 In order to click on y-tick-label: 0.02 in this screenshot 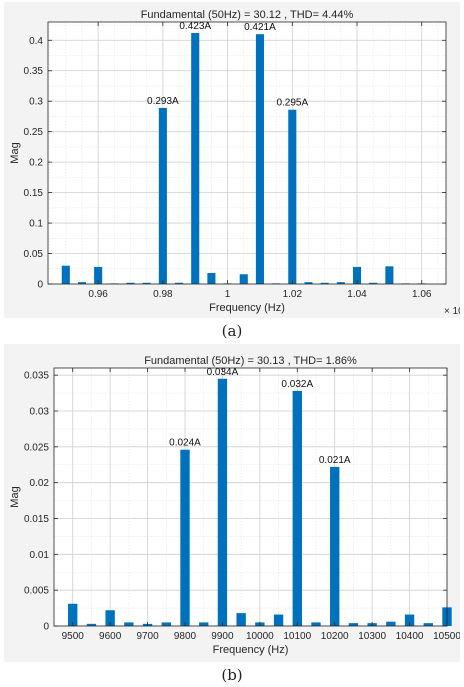, I will do `click(40, 483)`.